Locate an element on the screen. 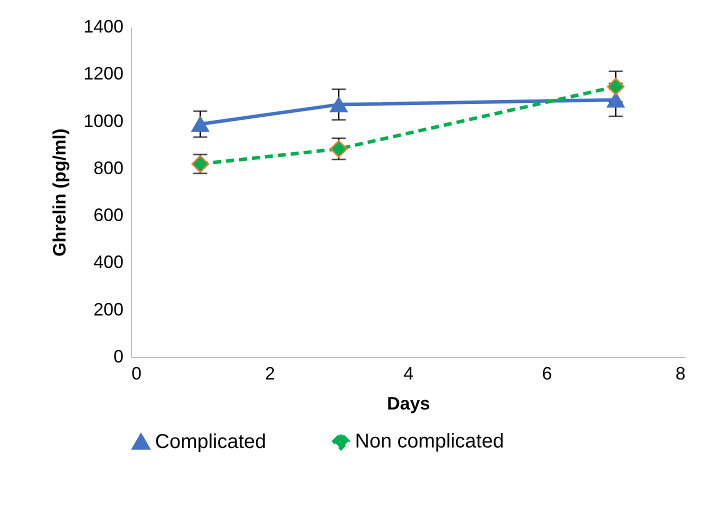 This screenshot has width=718, height=509. x-tick-label: 4 is located at coordinates (408, 374).